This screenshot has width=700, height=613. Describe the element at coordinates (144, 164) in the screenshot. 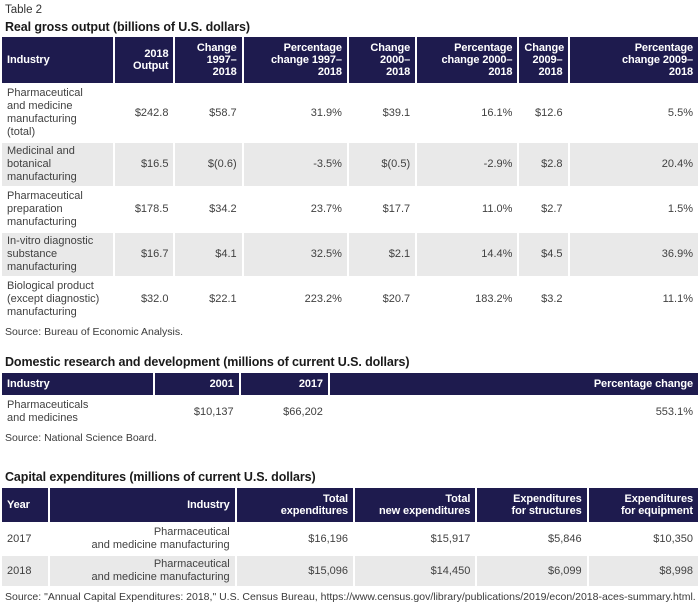

I see `cell-output: $16.5` at that location.